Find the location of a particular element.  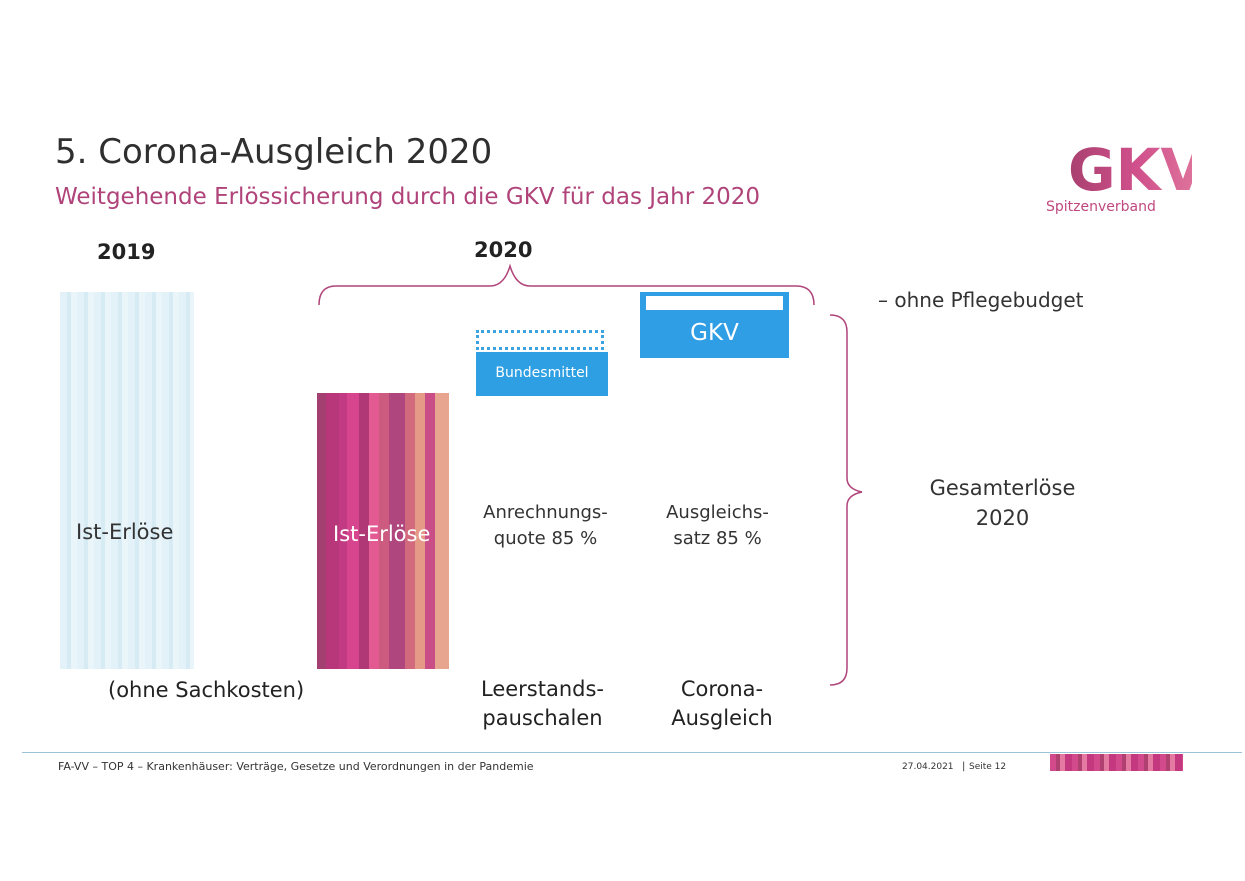

footer-divider is located at coordinates (632, 752).